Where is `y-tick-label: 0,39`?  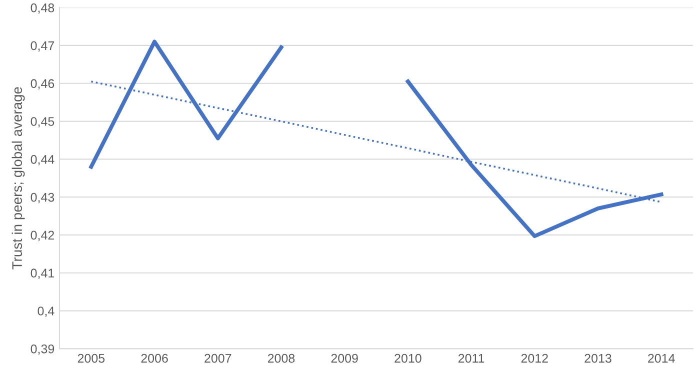
y-tick-label: 0,39 is located at coordinates (42, 349).